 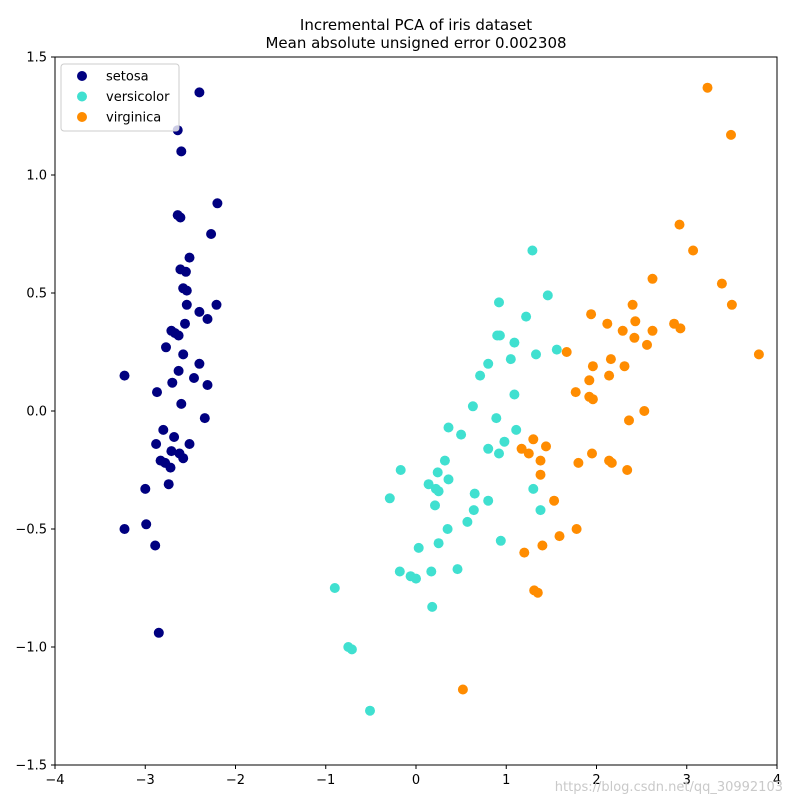 I want to click on chart-subtitle: Mean absolute unsigned error 0.002308, so click(x=415, y=43).